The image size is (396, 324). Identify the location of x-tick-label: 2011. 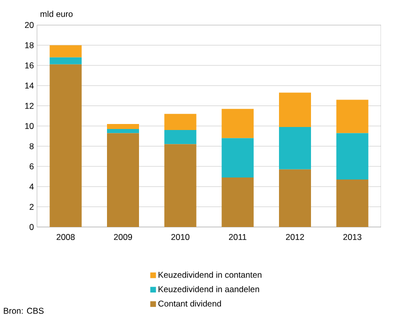
(237, 237).